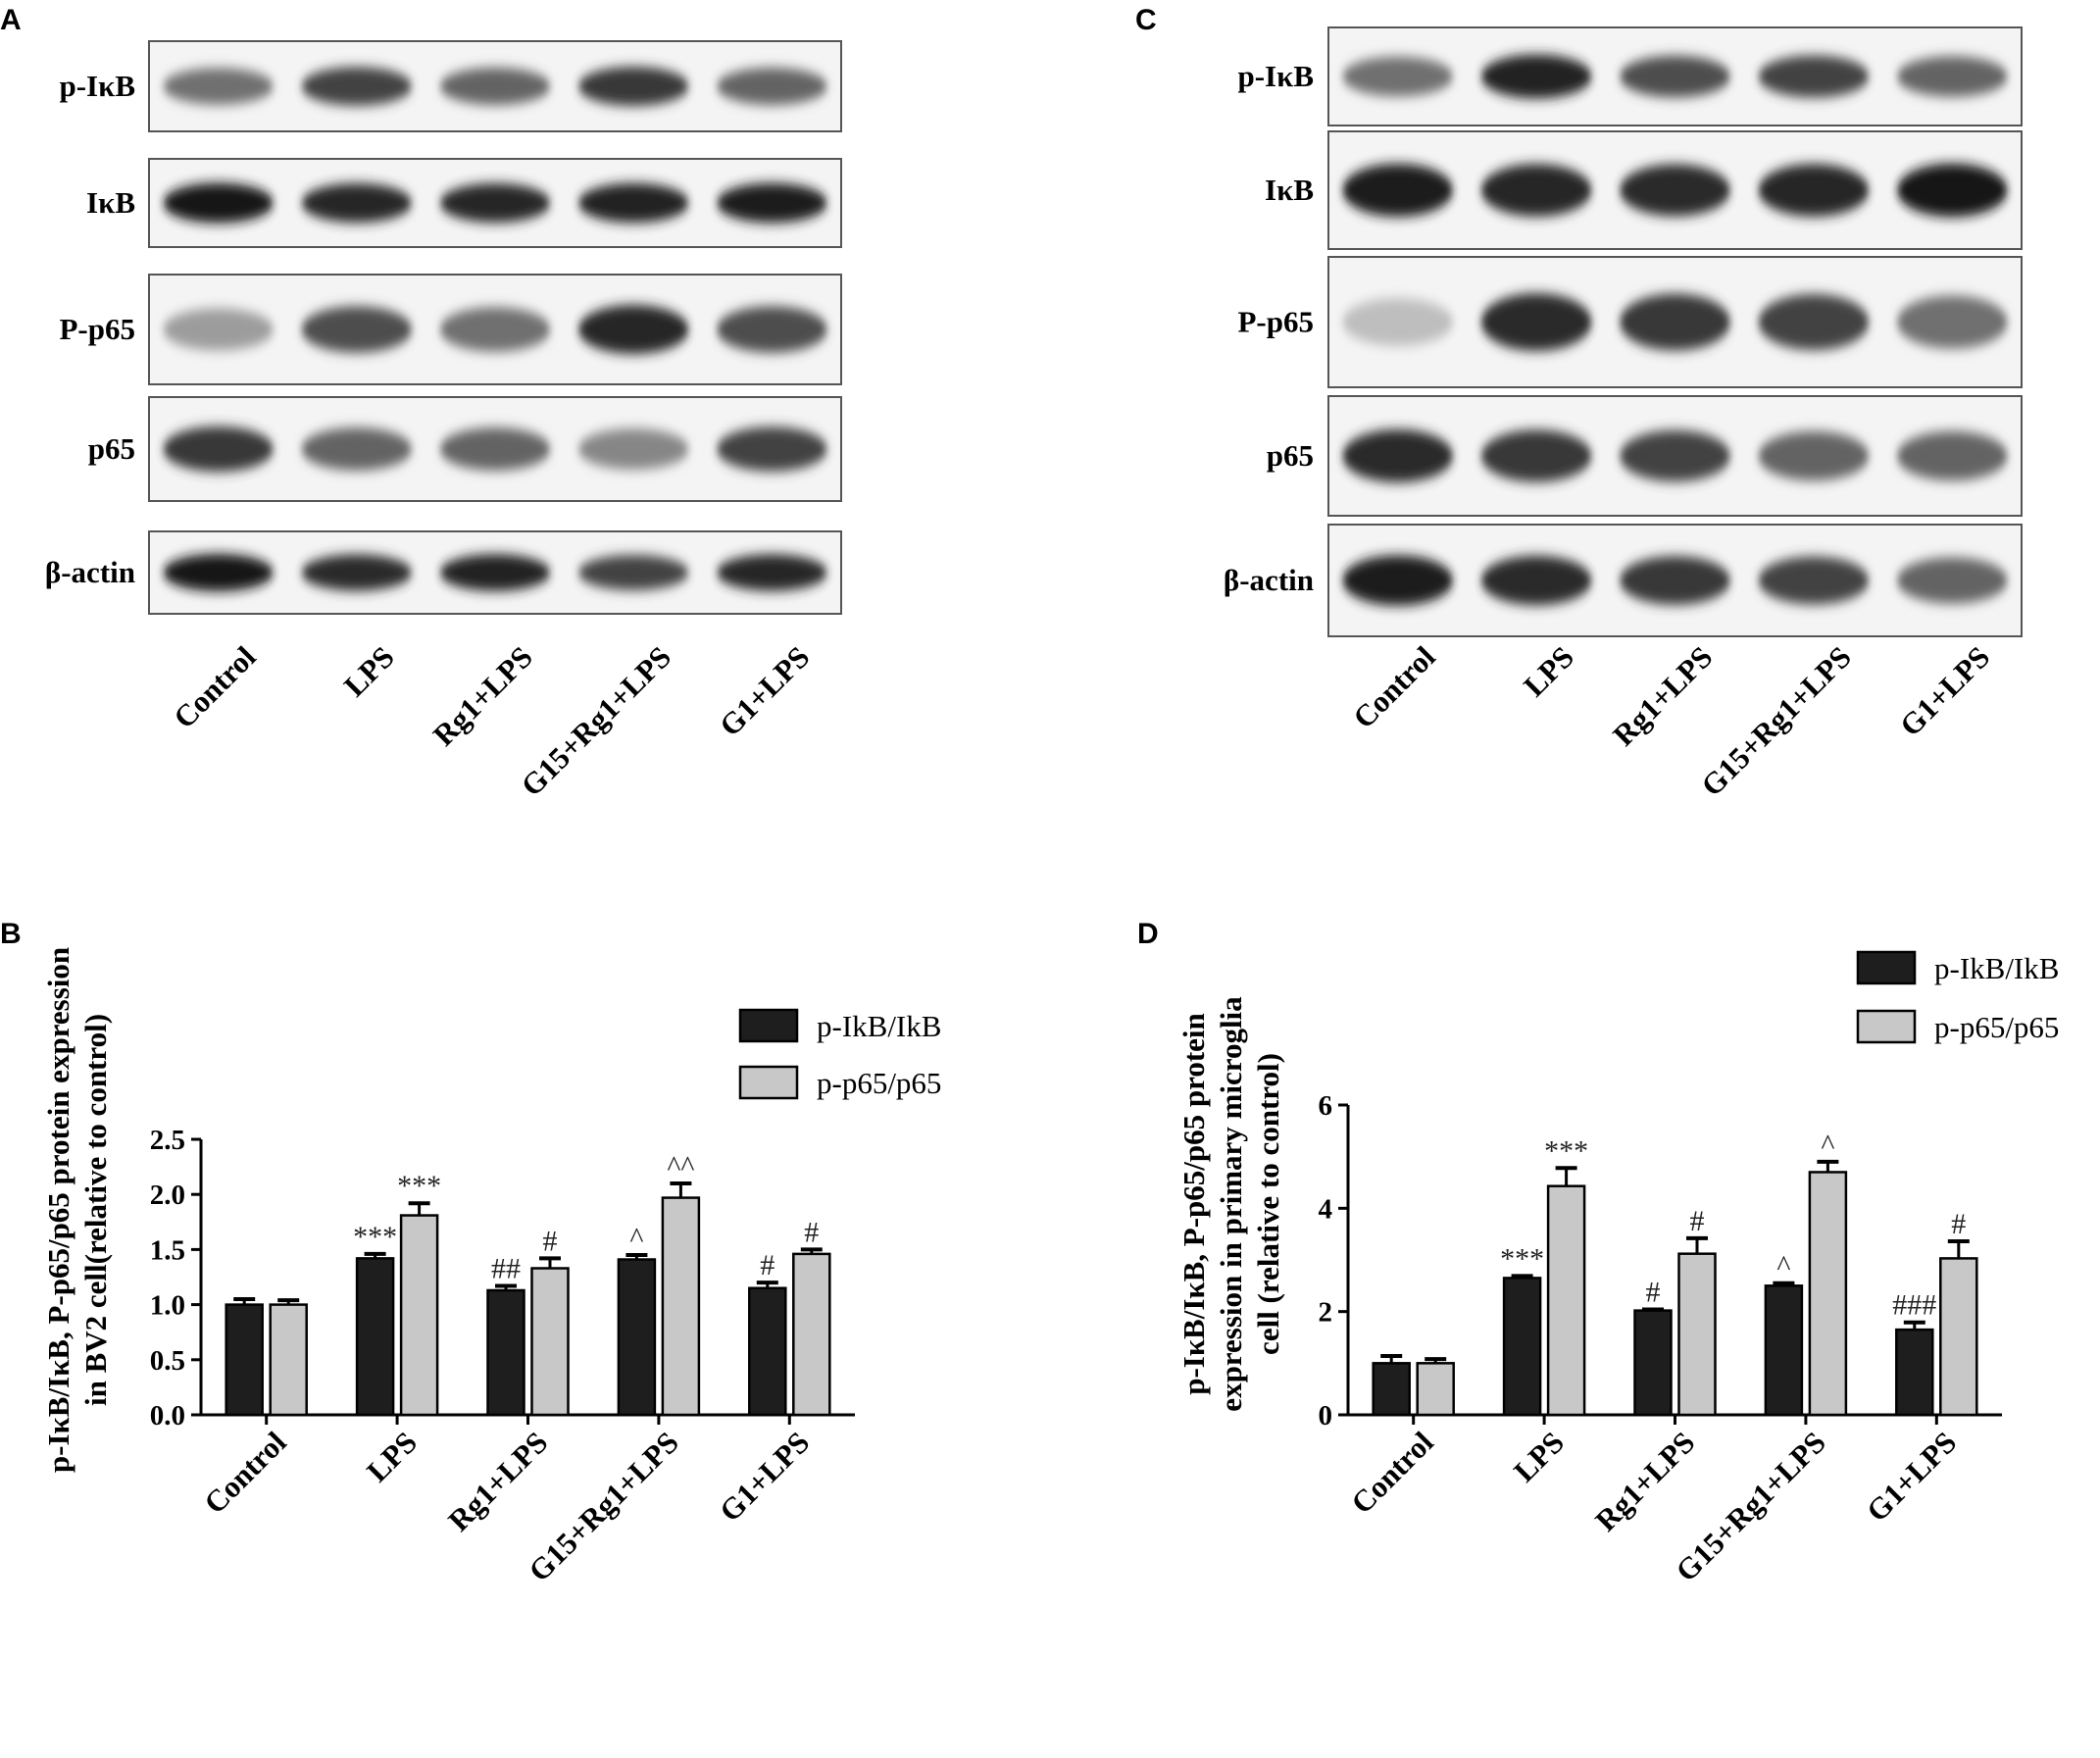 This screenshot has width=2100, height=1758. Describe the element at coordinates (11, 934) in the screenshot. I see `panel-b-letter: B` at that location.